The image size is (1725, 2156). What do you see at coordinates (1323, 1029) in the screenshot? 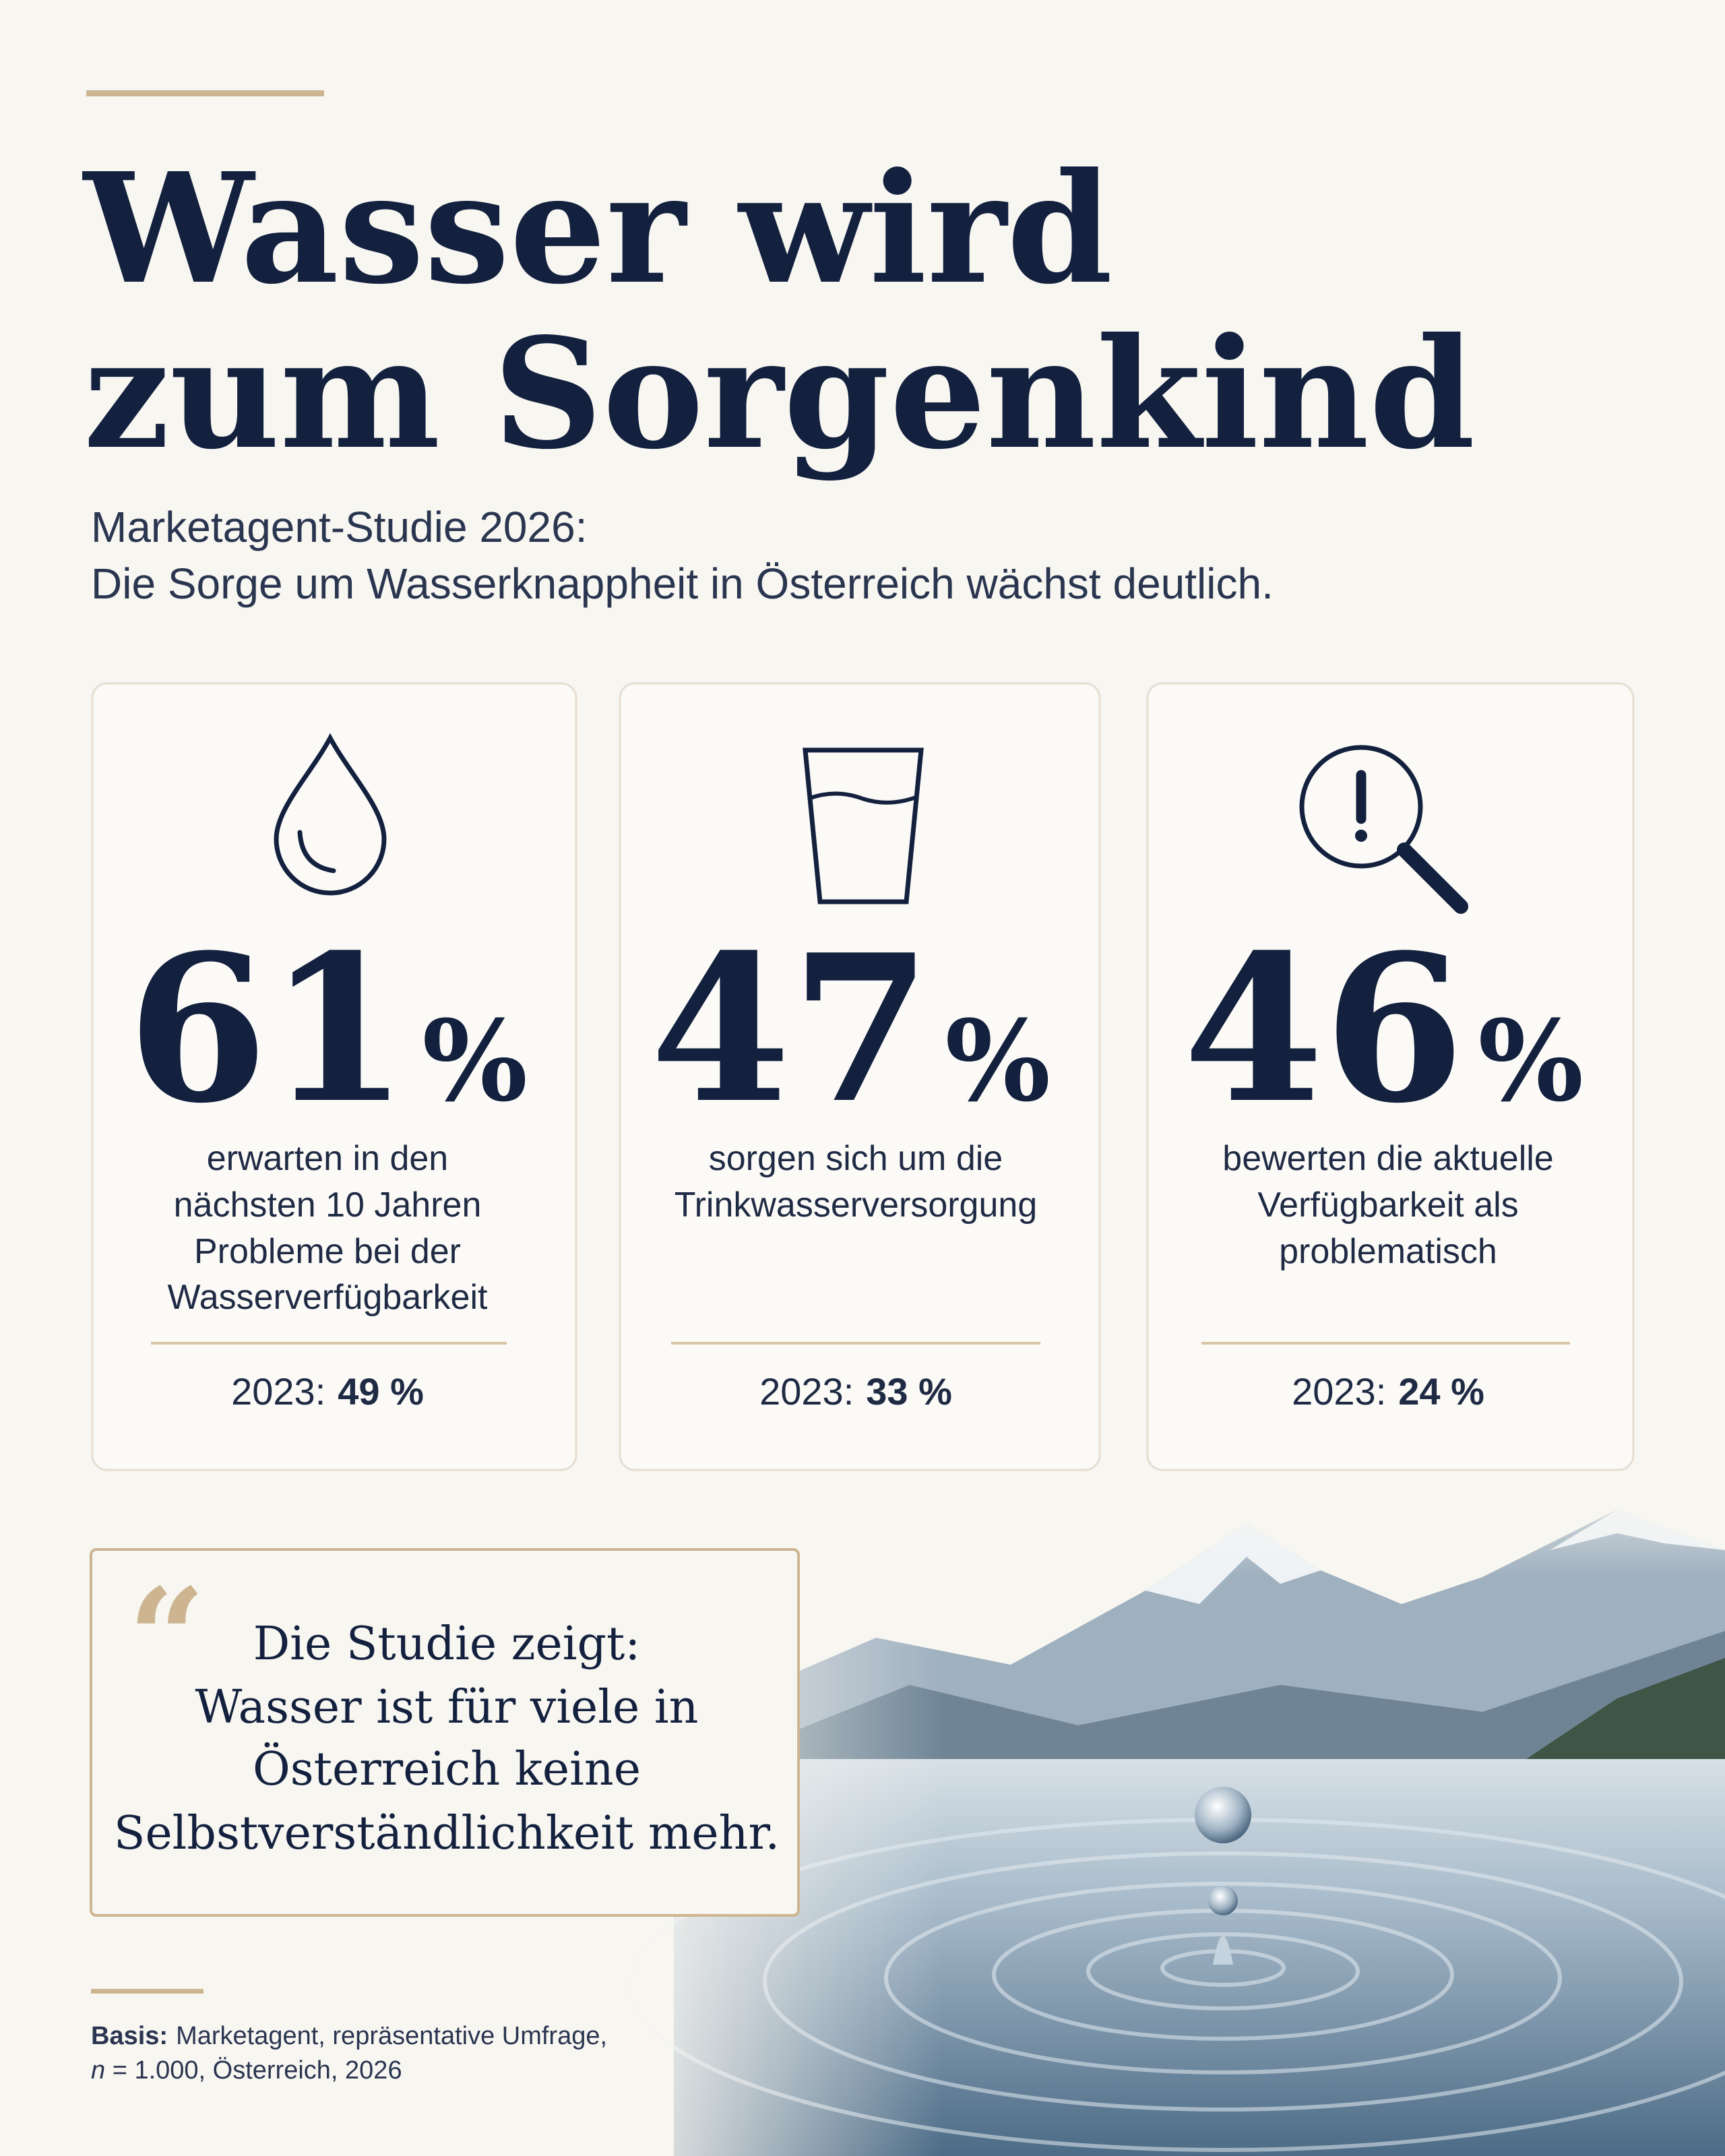
I see `stat-value: 46` at bounding box center [1323, 1029].